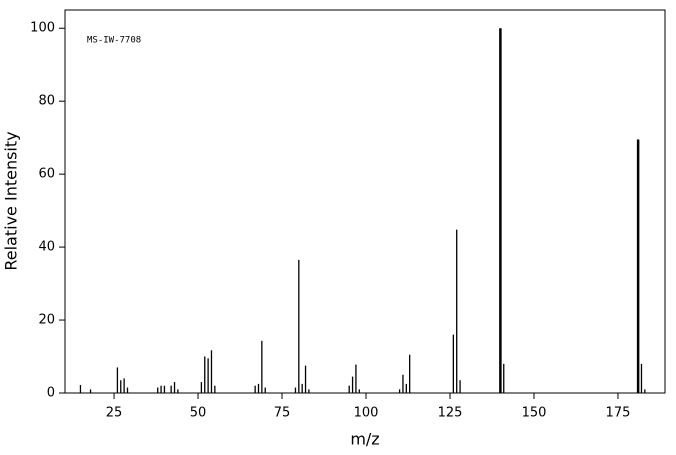 This screenshot has width=676, height=455. Describe the element at coordinates (11, 200) in the screenshot. I see `y-axis-title: Relative Intensity` at that location.